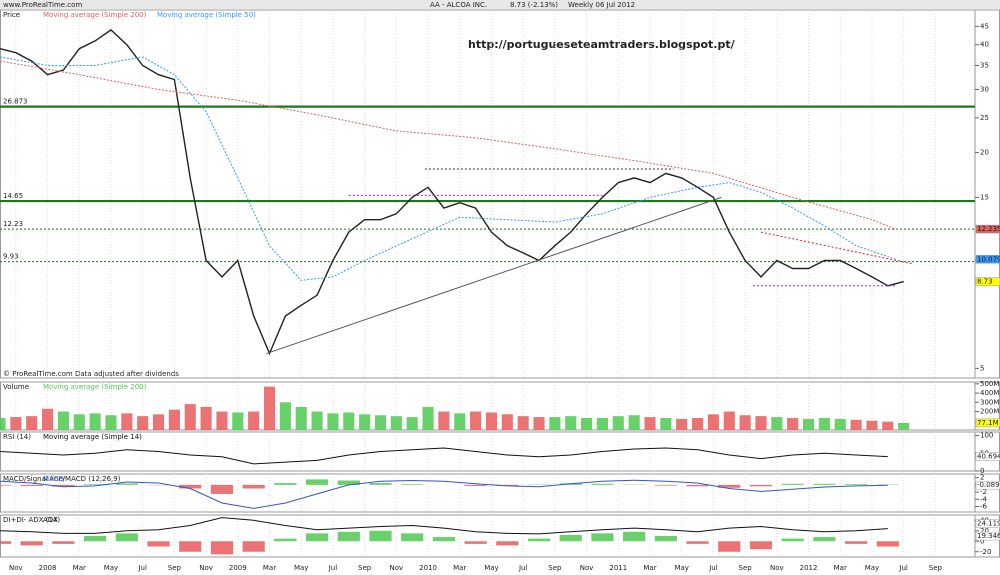 The image size is (1000, 575). What do you see at coordinates (986, 436) in the screenshot?
I see `y-tick-label: 100` at bounding box center [986, 436].